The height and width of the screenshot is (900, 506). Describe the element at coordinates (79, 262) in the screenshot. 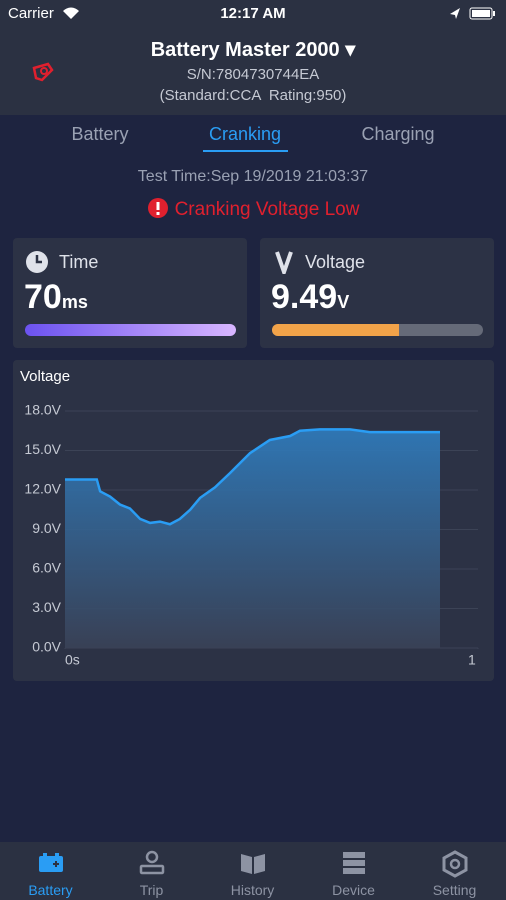

I see `metric-label: Time` at that location.